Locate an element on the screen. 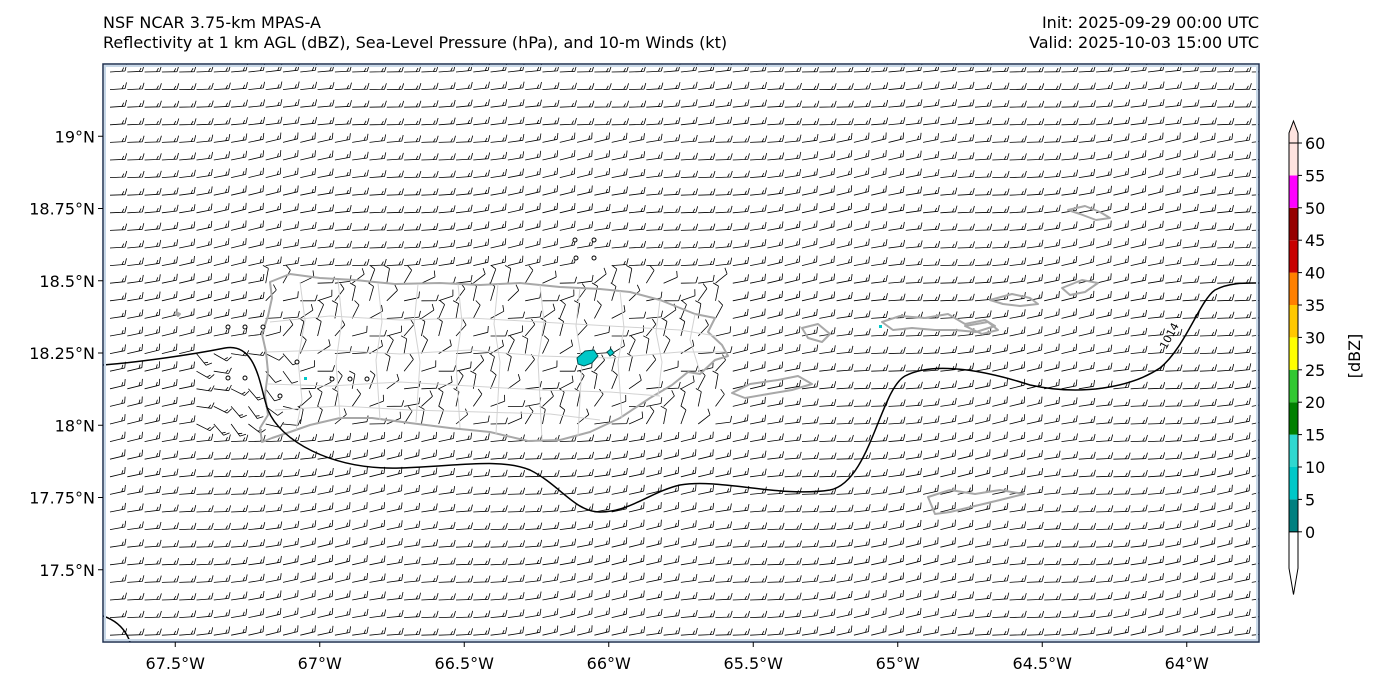 The image size is (1378, 687). st-thomas-coast is located at coordinates (938, 323).